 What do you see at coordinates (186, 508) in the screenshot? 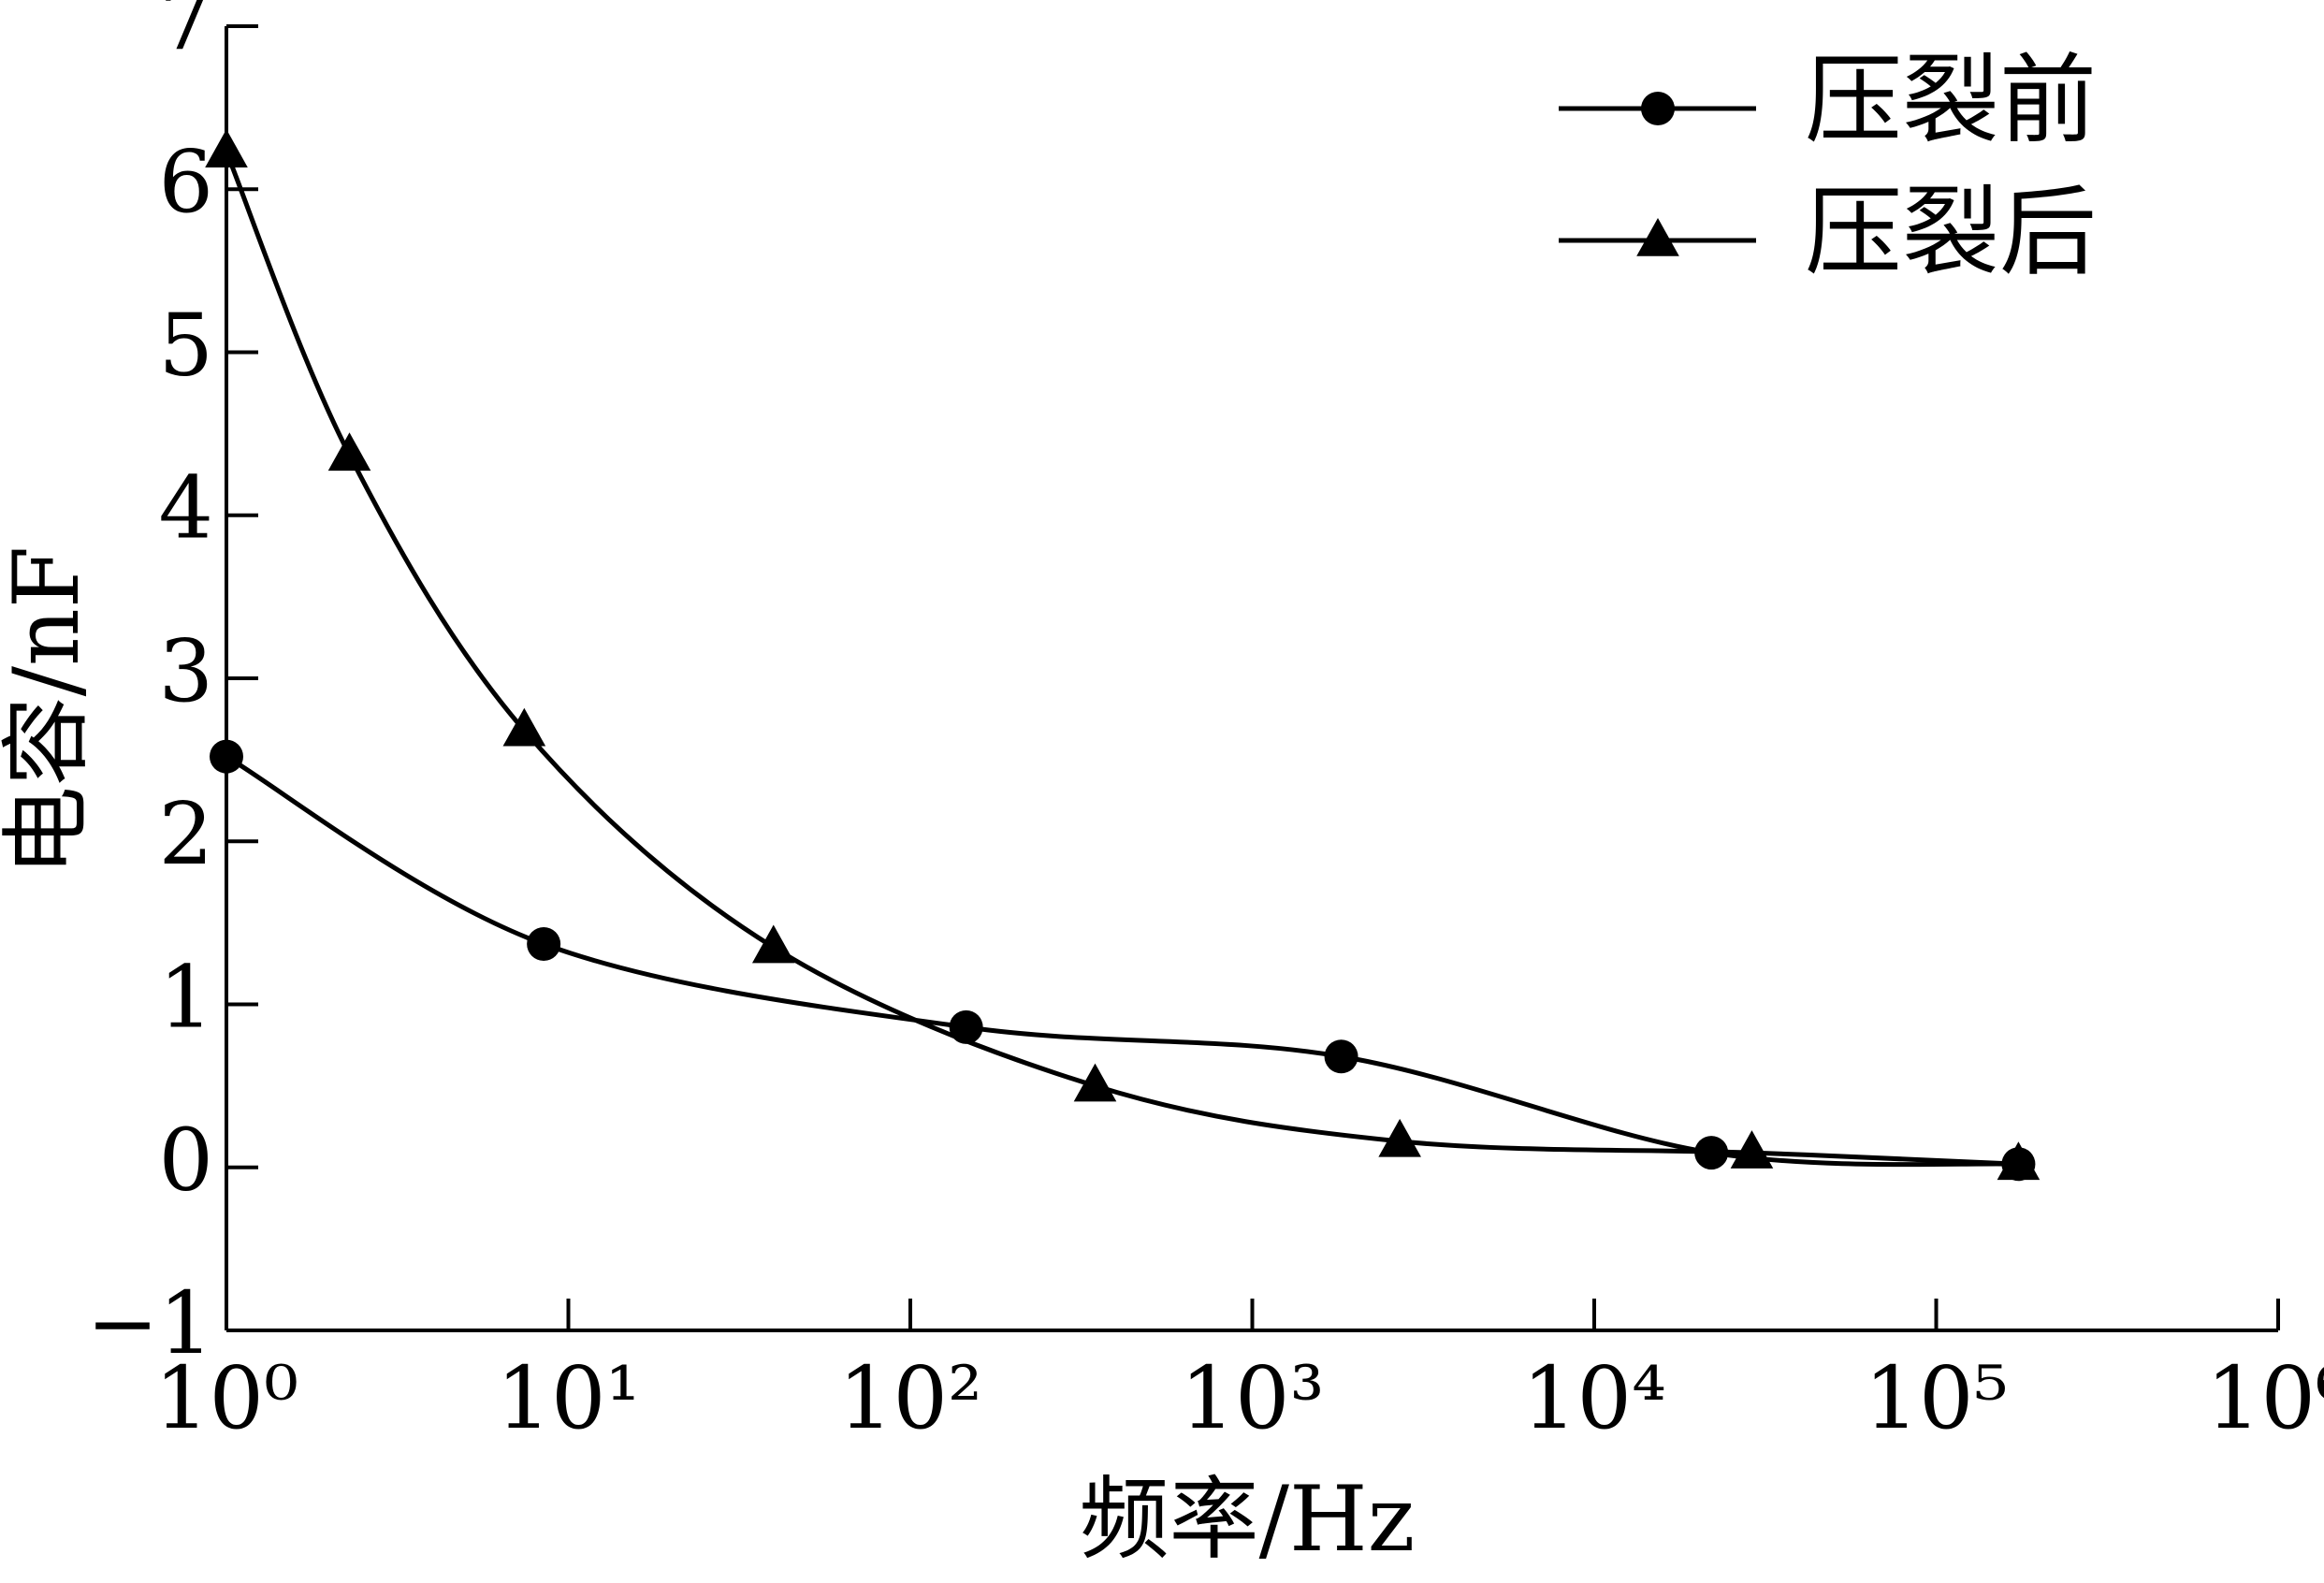
I see `y-tick-label: 4` at bounding box center [186, 508].